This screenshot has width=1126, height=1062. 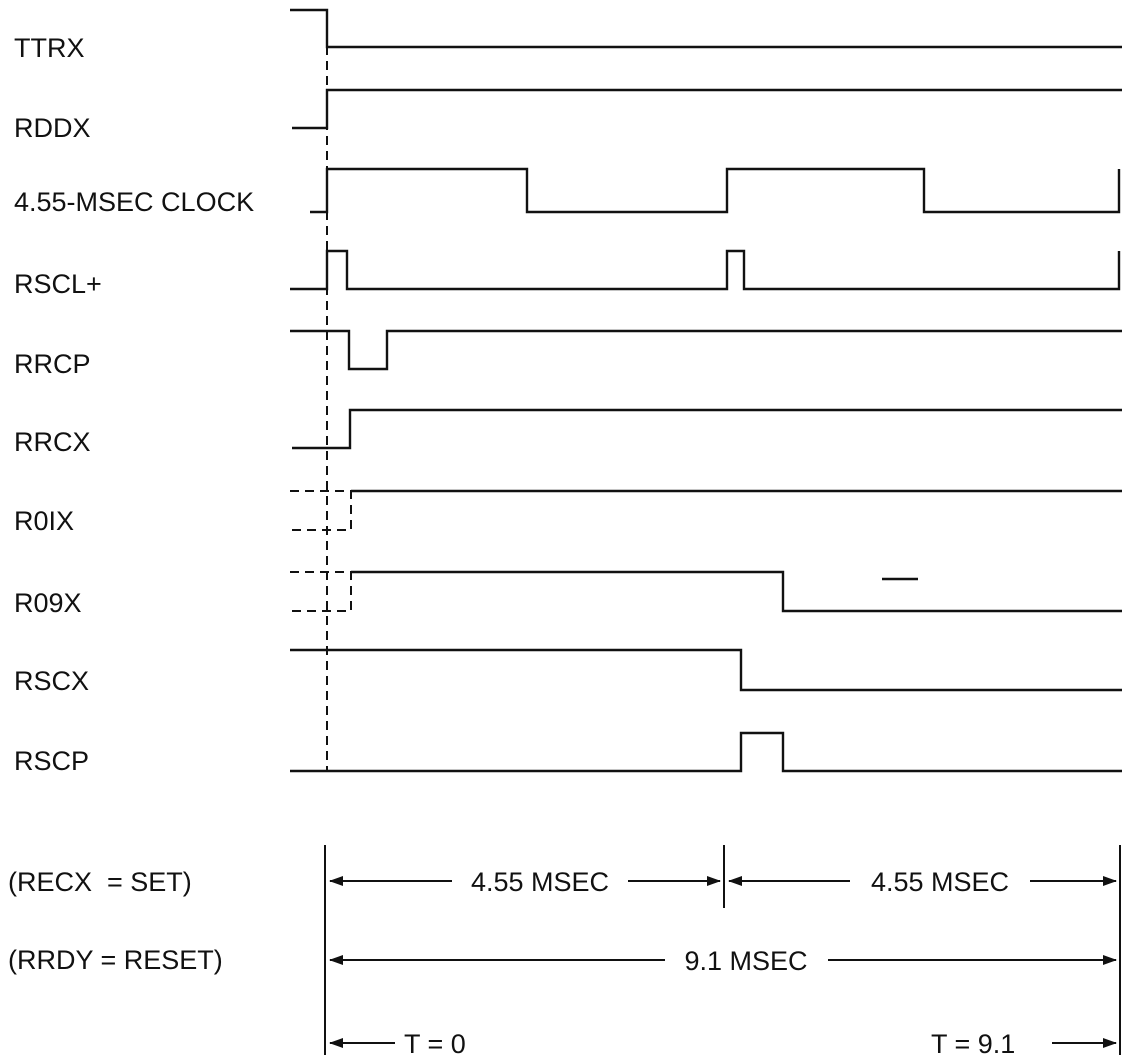 What do you see at coordinates (115, 960) in the screenshot?
I see `condition-rrdy: (RRDY = RESET)` at bounding box center [115, 960].